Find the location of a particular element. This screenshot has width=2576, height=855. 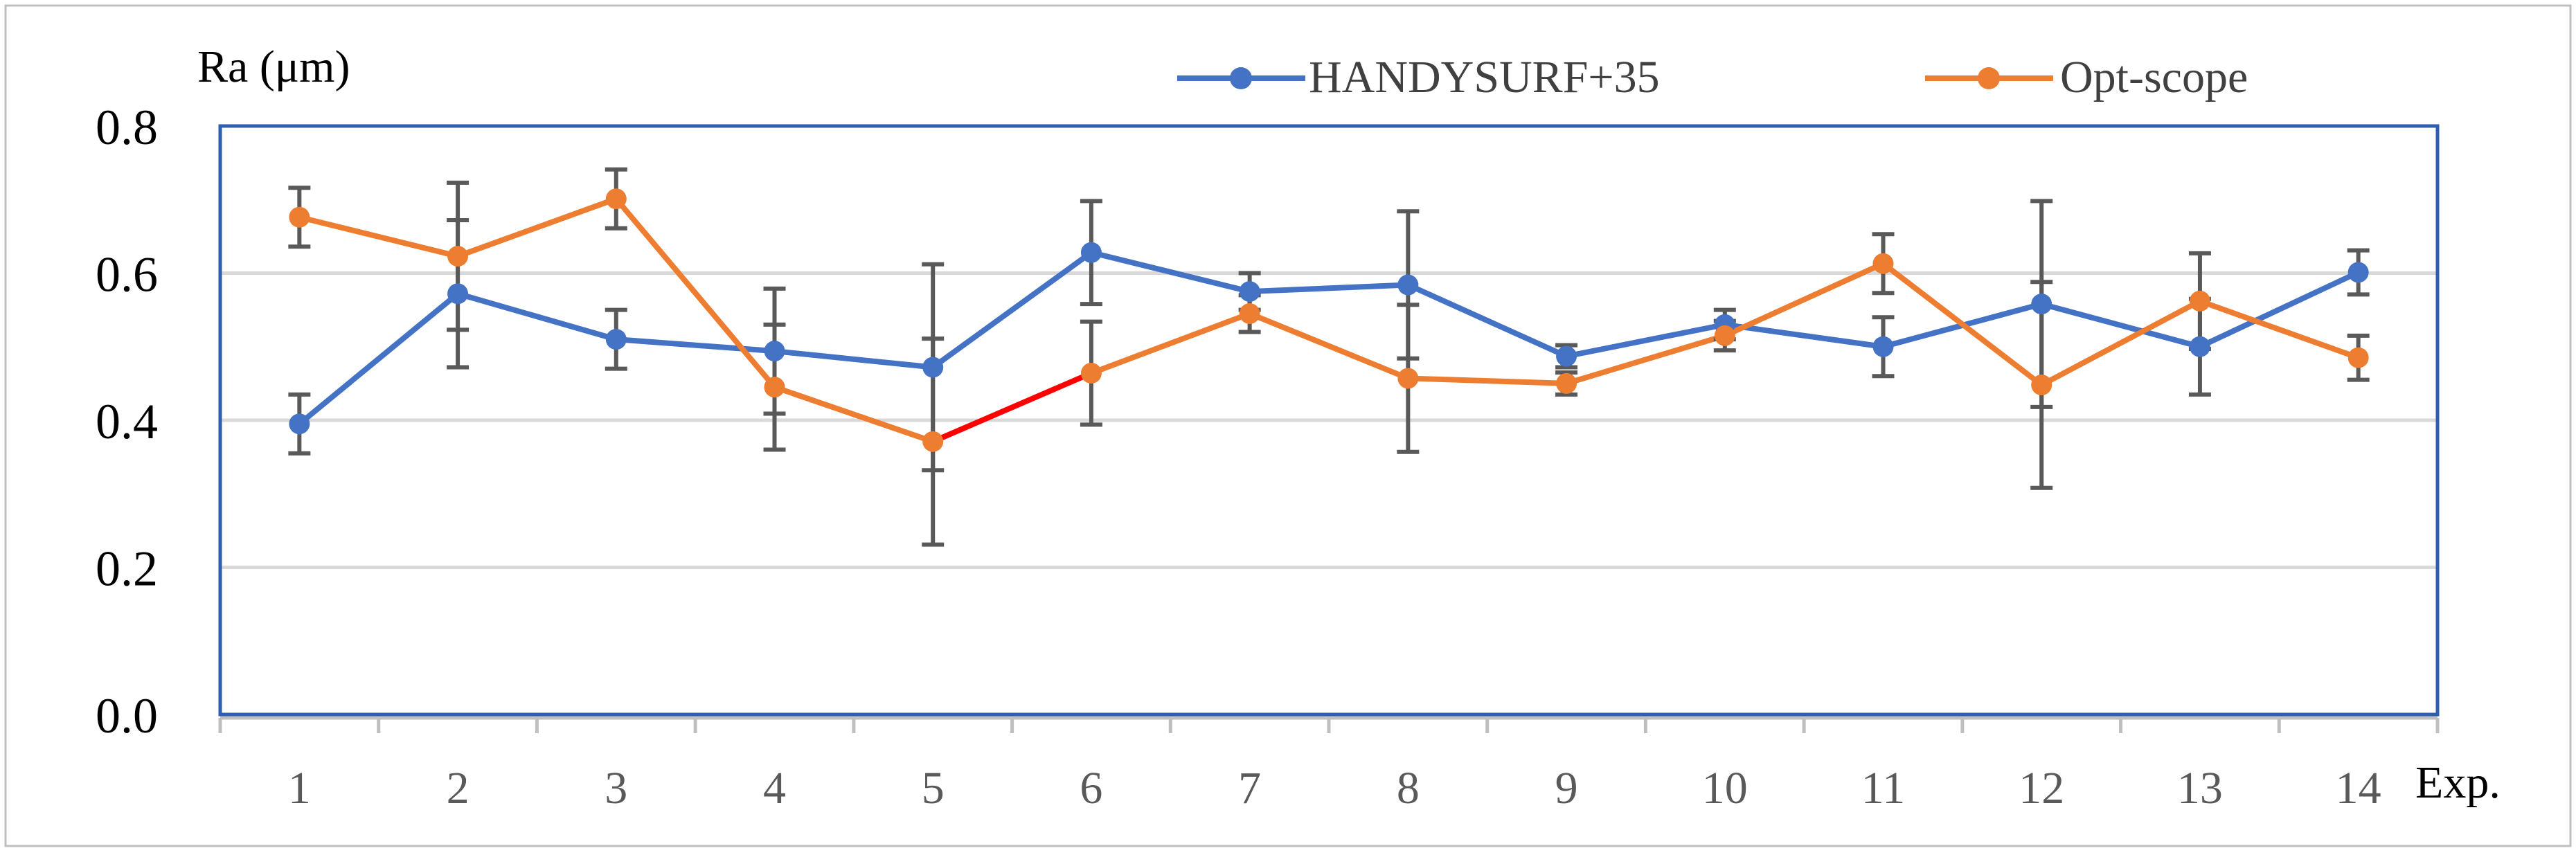

x-tick-label: 3 is located at coordinates (616, 788).